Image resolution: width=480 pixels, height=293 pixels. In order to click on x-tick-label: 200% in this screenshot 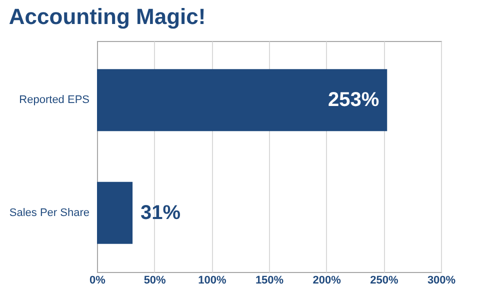, I will do `click(327, 280)`.